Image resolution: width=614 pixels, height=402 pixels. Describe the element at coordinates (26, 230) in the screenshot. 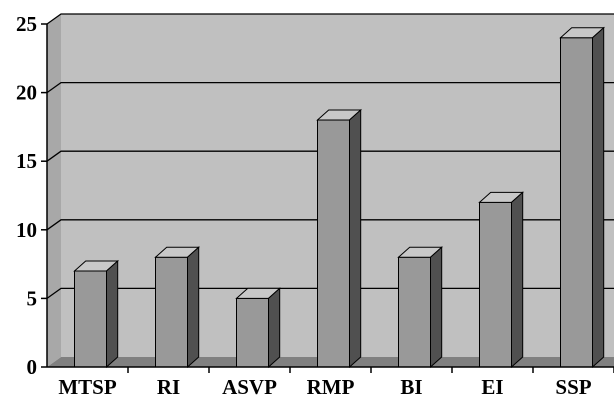

I see `y-tick-label: 10` at that location.